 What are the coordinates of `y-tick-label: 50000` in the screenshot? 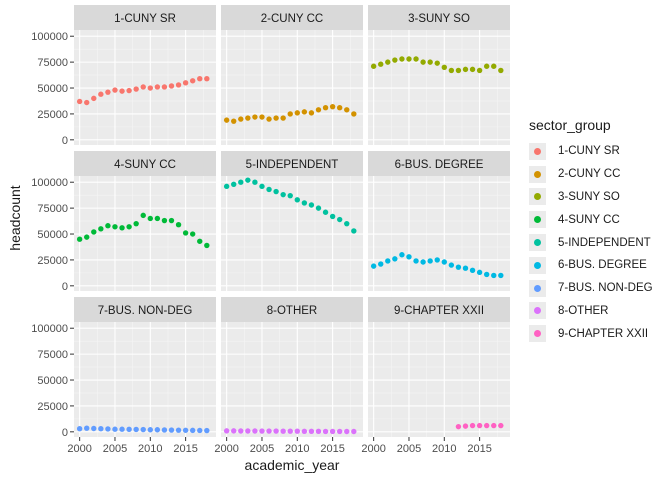 It's located at (52, 235).